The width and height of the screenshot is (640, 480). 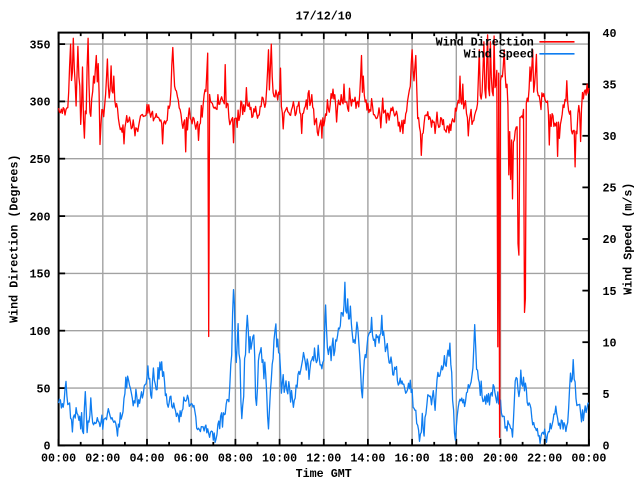 I want to click on svg-text: 200, so click(x=39, y=217).